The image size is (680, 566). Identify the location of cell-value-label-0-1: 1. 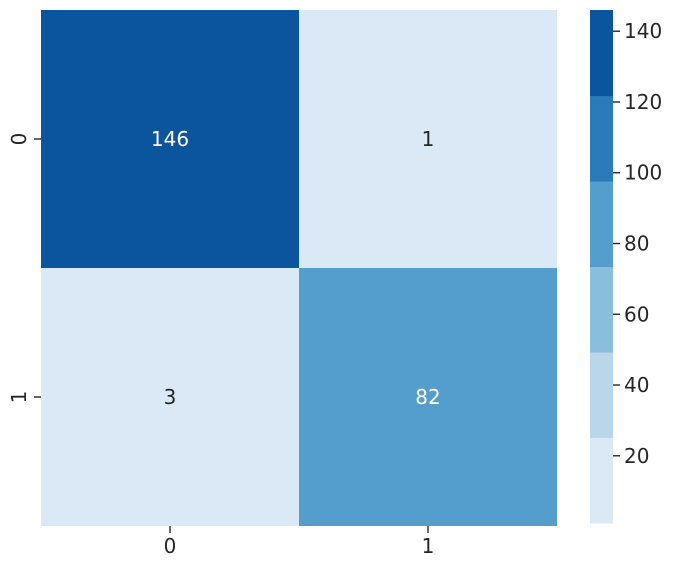
(428, 139).